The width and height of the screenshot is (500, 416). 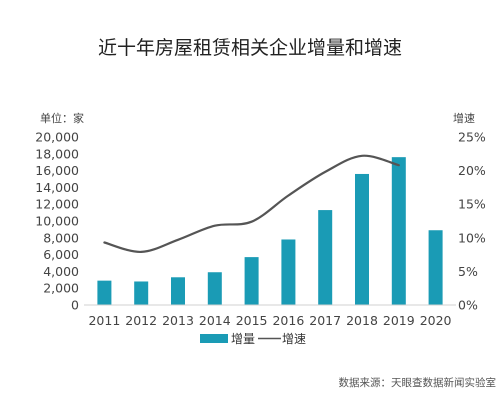 I want to click on legend-bar-swatch, so click(x=214, y=338).